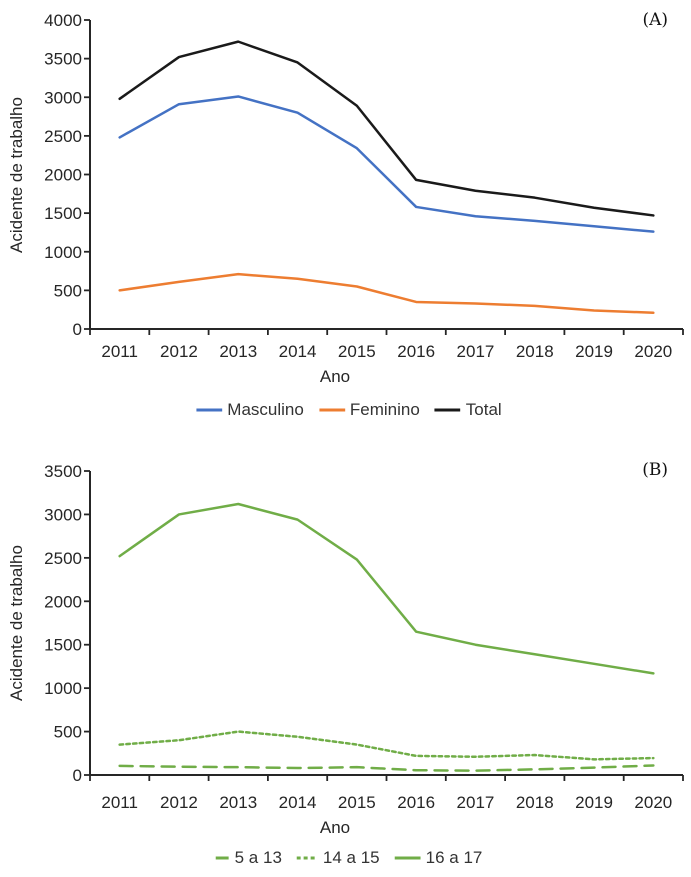  Describe the element at coordinates (63, 20) in the screenshot. I see `y-tick-label: 4000` at that location.